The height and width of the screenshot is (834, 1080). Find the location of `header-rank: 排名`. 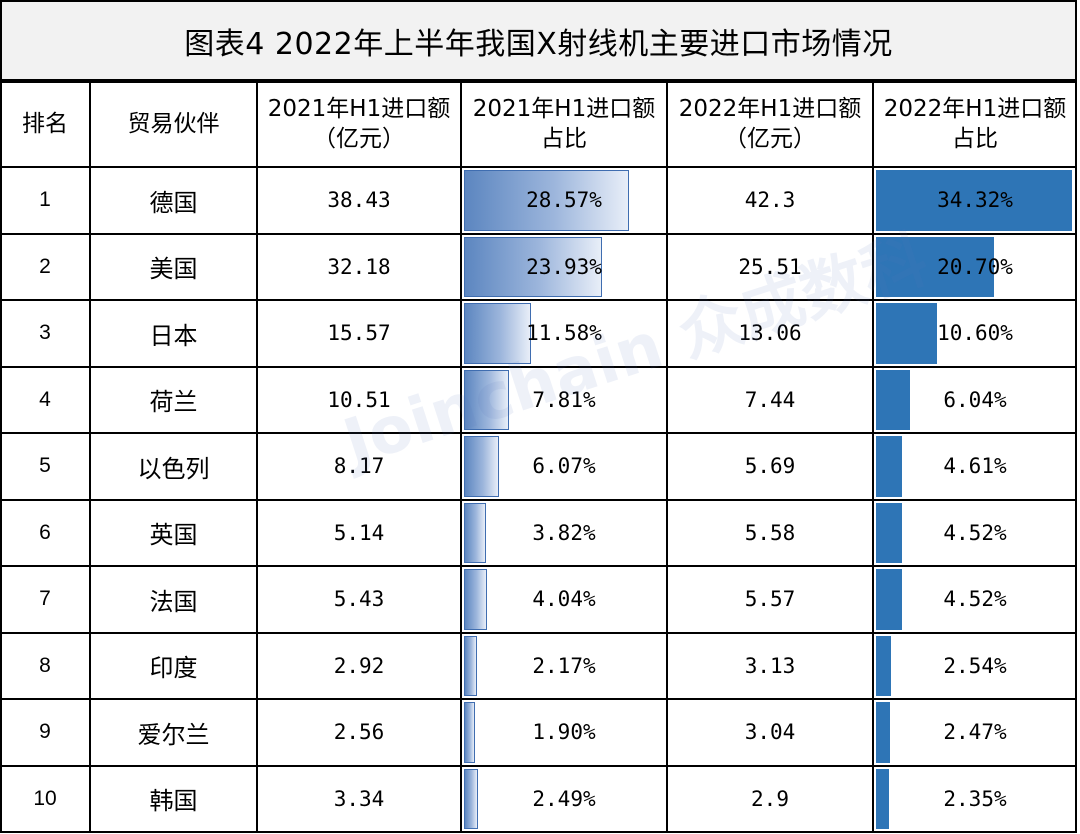

header-rank: 排名 is located at coordinates (45, 124).